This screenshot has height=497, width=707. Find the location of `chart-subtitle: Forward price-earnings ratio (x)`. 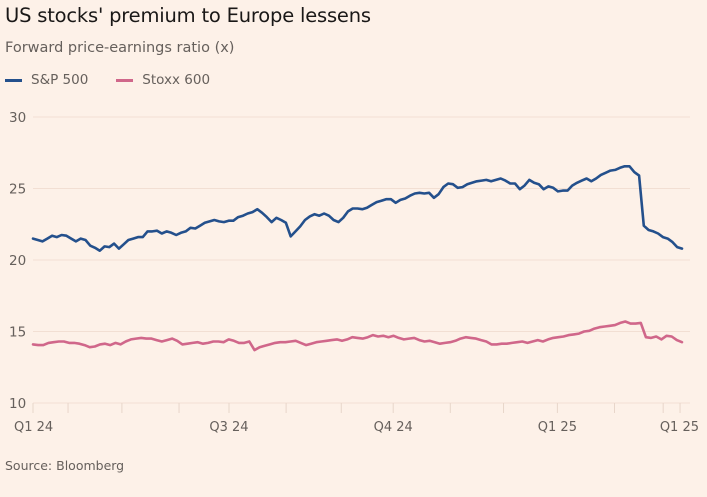

chart-subtitle: Forward price-earnings ratio (x) is located at coordinates (120, 48).